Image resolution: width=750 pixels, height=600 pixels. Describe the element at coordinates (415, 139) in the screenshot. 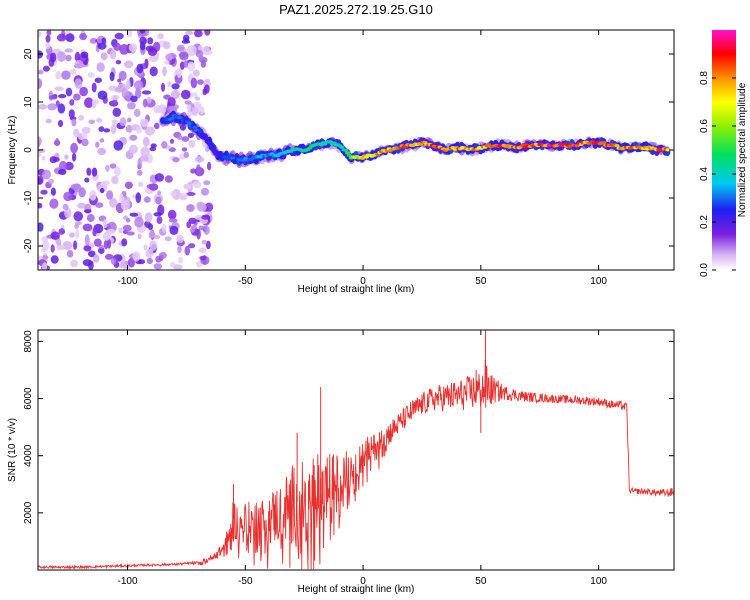

I see `spectrogram-ridge` at that location.